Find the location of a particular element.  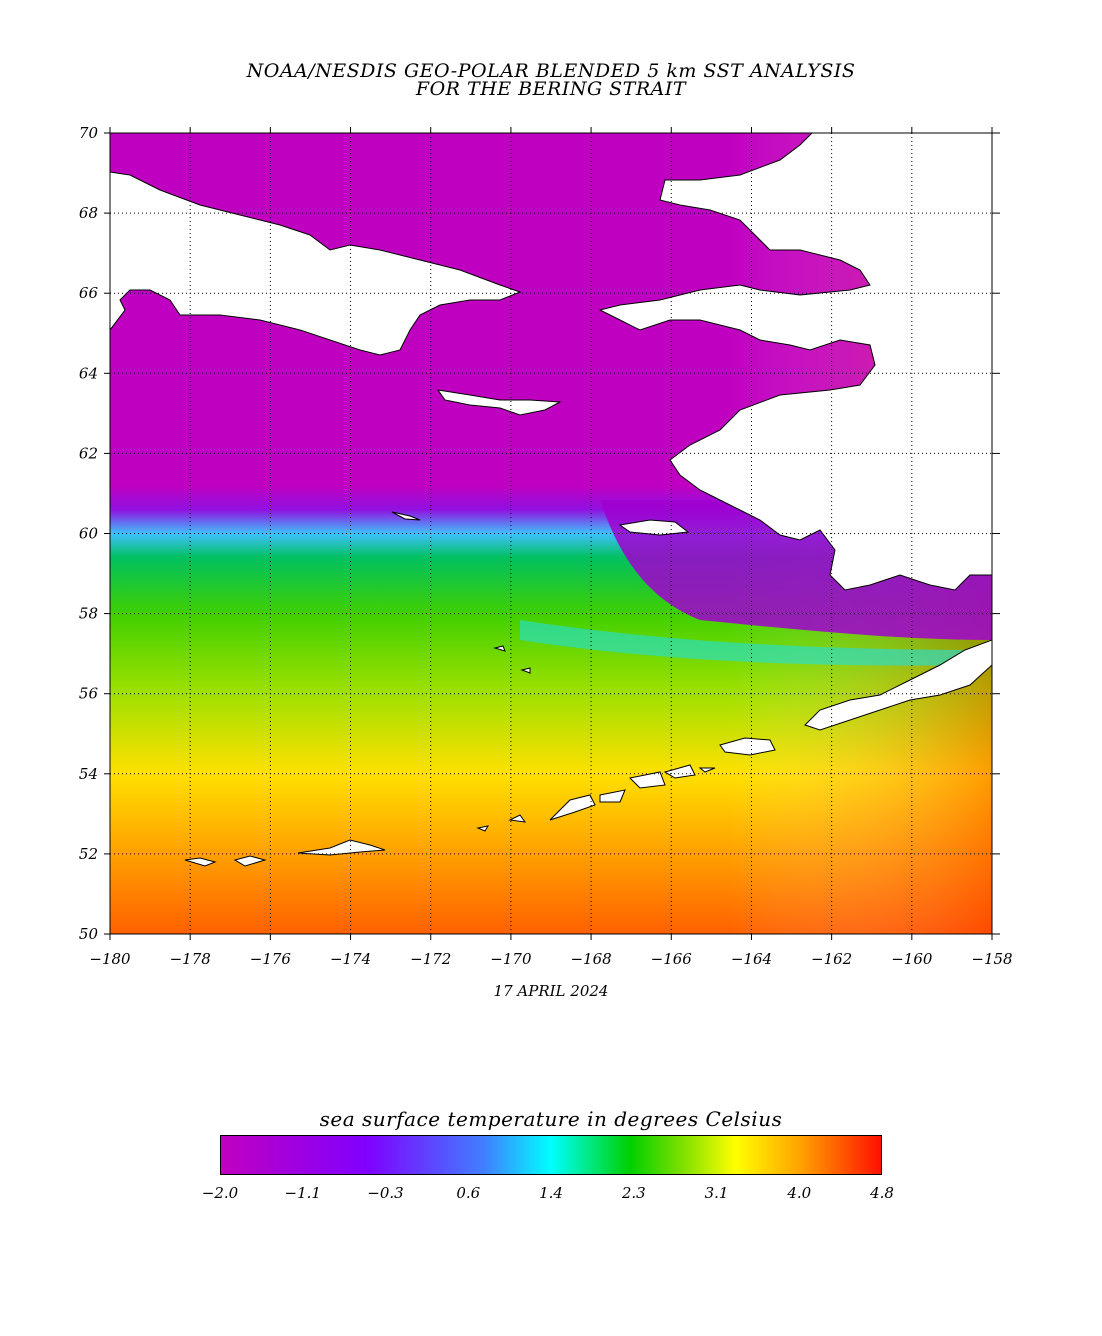

lon-tick-label: −158 is located at coordinates (991, 959).